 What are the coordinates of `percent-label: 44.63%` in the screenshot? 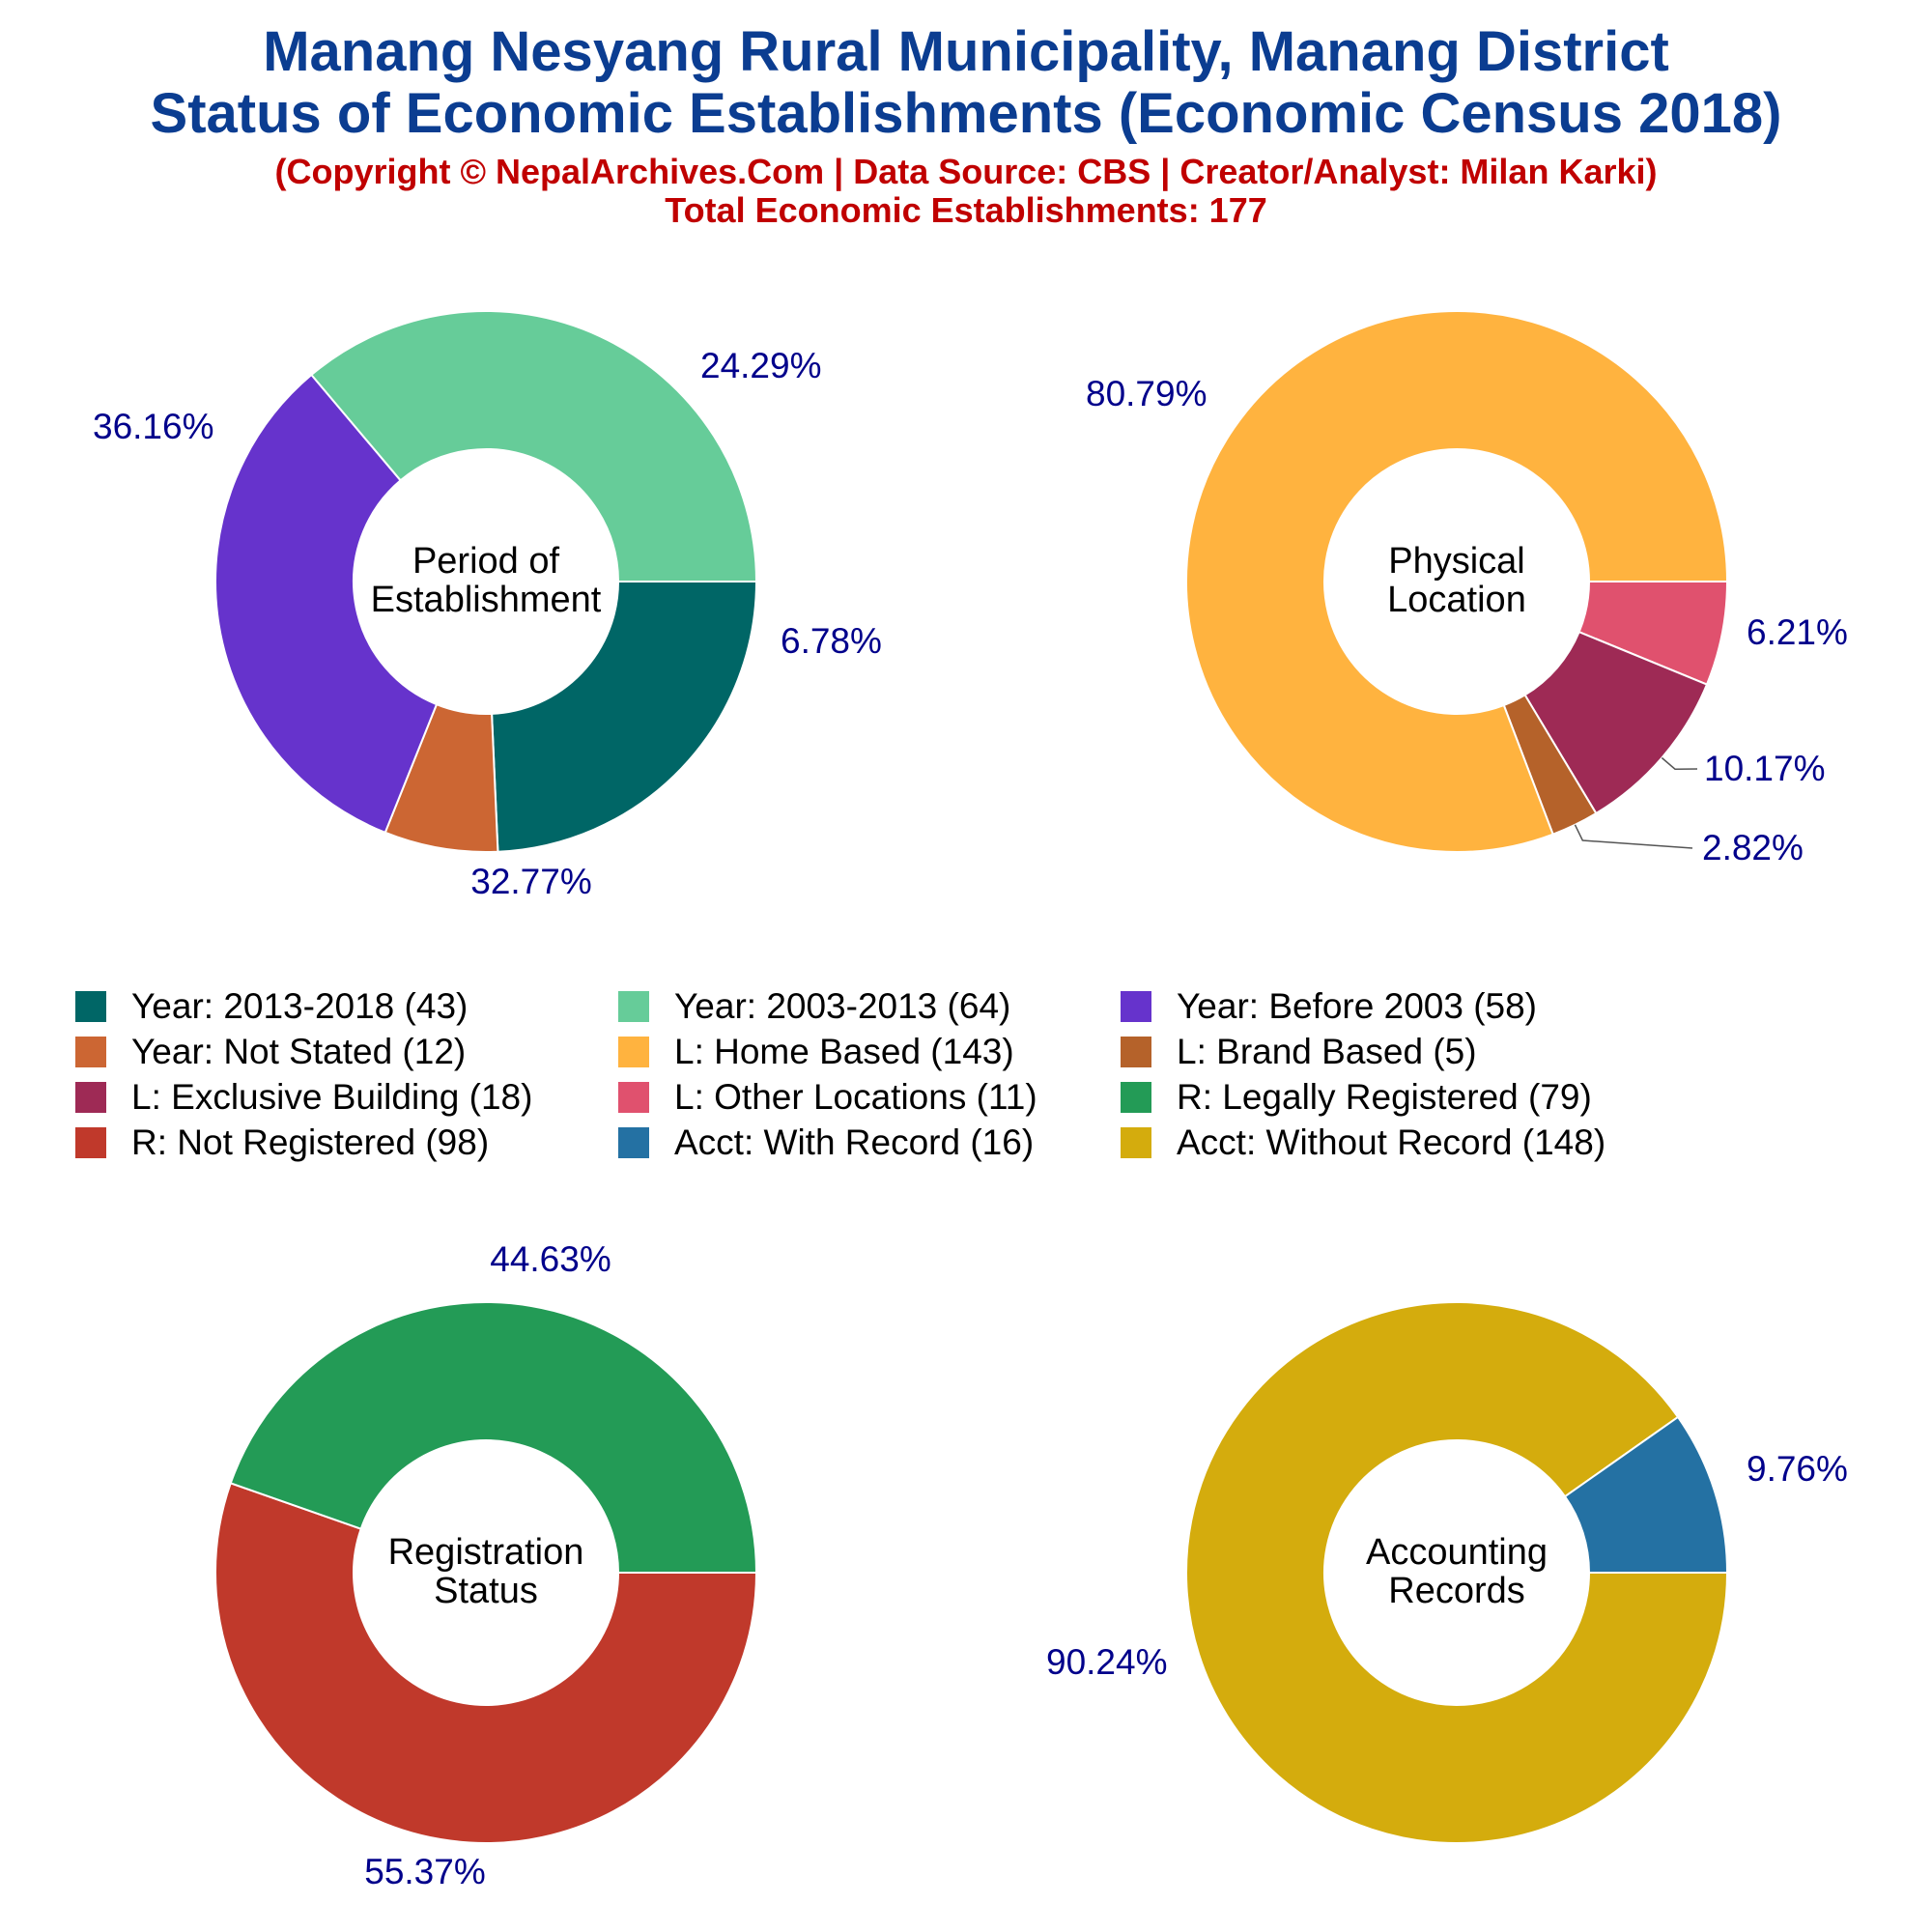 It's located at (550, 1259).